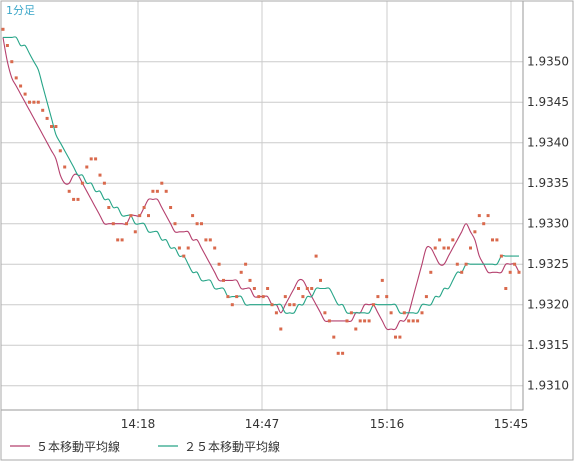  What do you see at coordinates (138, 424) in the screenshot?
I see `x-tick-label: 14:18` at bounding box center [138, 424].